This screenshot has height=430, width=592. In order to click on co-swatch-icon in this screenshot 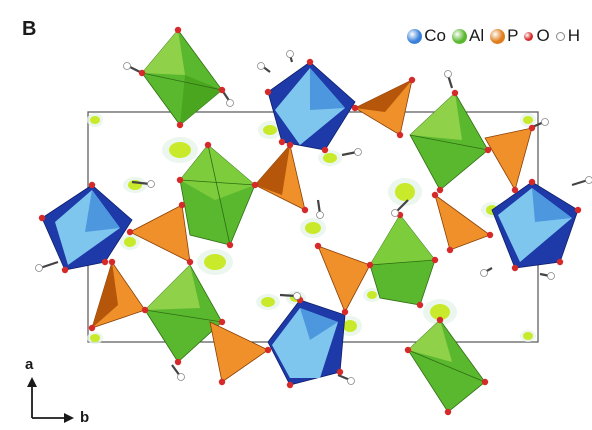, I will do `click(415, 36)`.